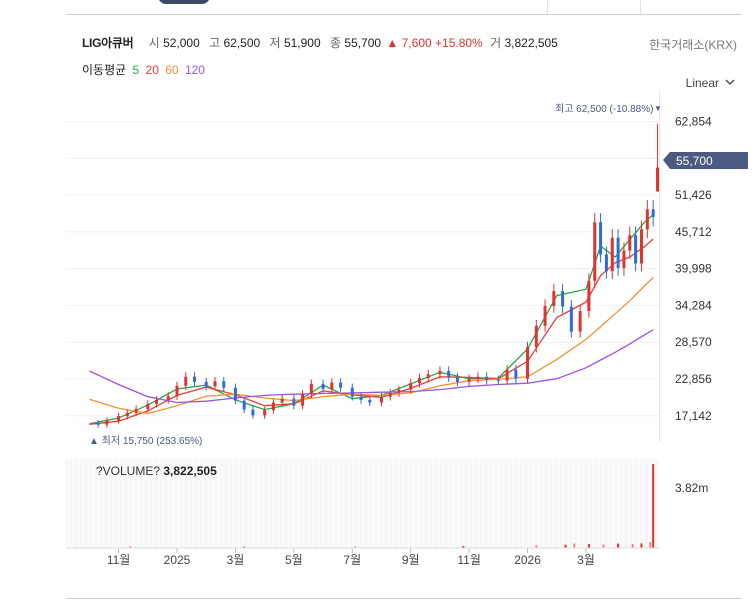 Image resolution: width=755 pixels, height=605 pixels. What do you see at coordinates (352, 560) in the screenshot?
I see `x-tick-label: 7월` at bounding box center [352, 560].